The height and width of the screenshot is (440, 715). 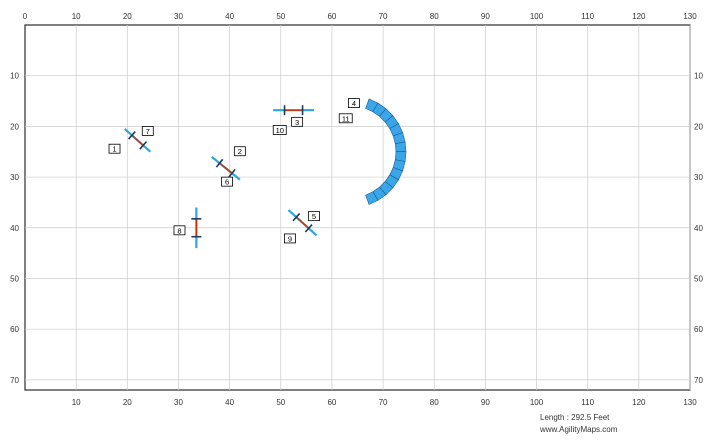 What do you see at coordinates (76, 402) in the screenshot?
I see `x-tick-label-bottom: 10` at bounding box center [76, 402].